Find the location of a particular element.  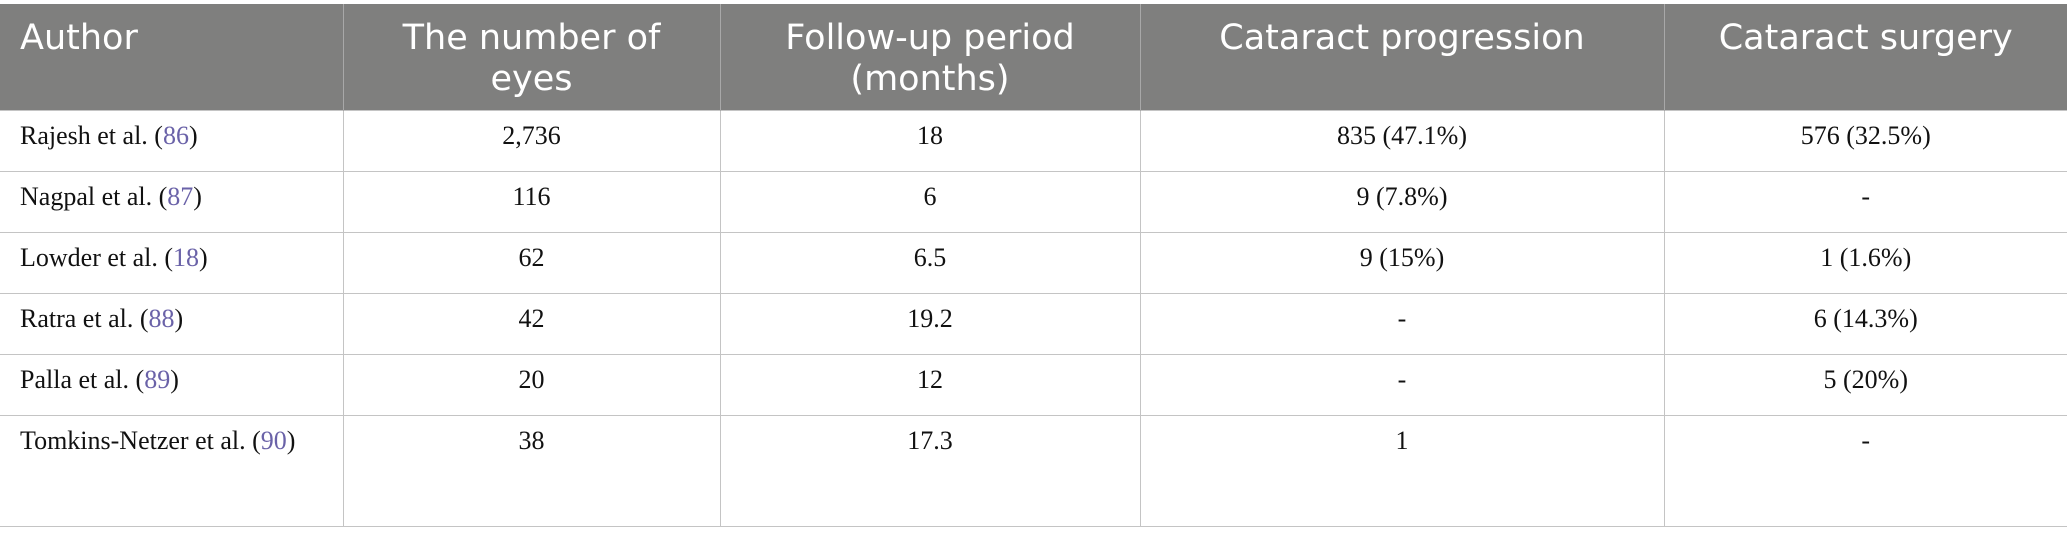

table-cell: 38 is located at coordinates (531, 471).